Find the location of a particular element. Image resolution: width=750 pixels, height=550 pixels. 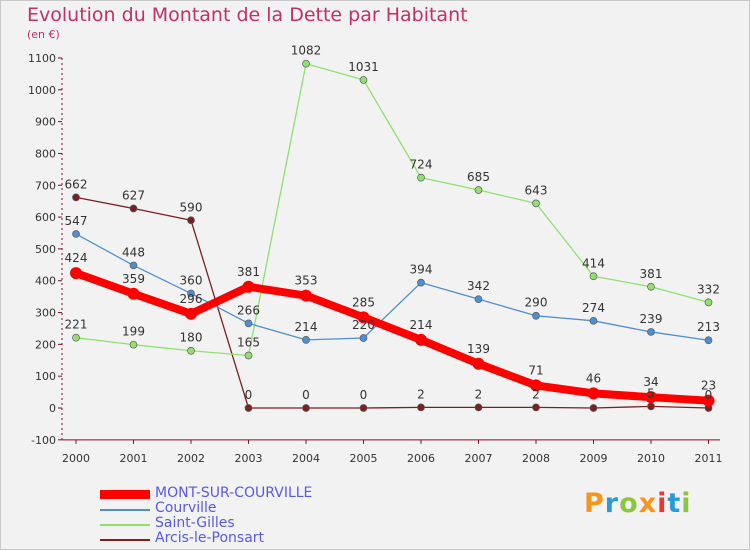

legend-label: Arcis-le-Ponsart is located at coordinates (210, 538).